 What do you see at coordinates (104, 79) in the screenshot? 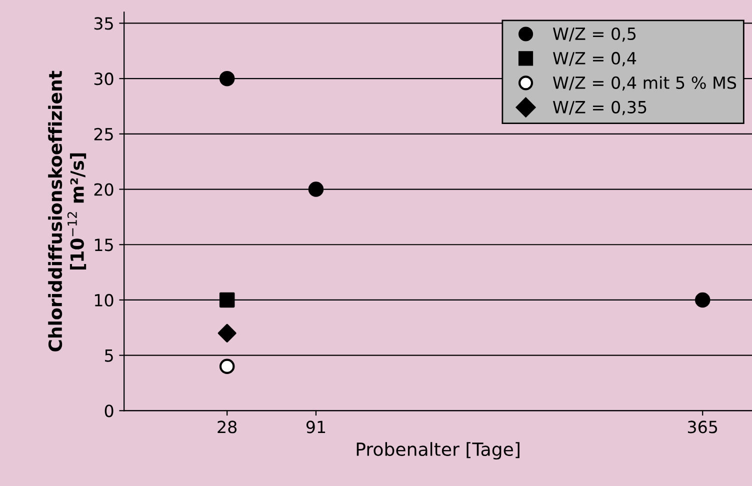
I see `y-tick-label: 30` at bounding box center [104, 79].